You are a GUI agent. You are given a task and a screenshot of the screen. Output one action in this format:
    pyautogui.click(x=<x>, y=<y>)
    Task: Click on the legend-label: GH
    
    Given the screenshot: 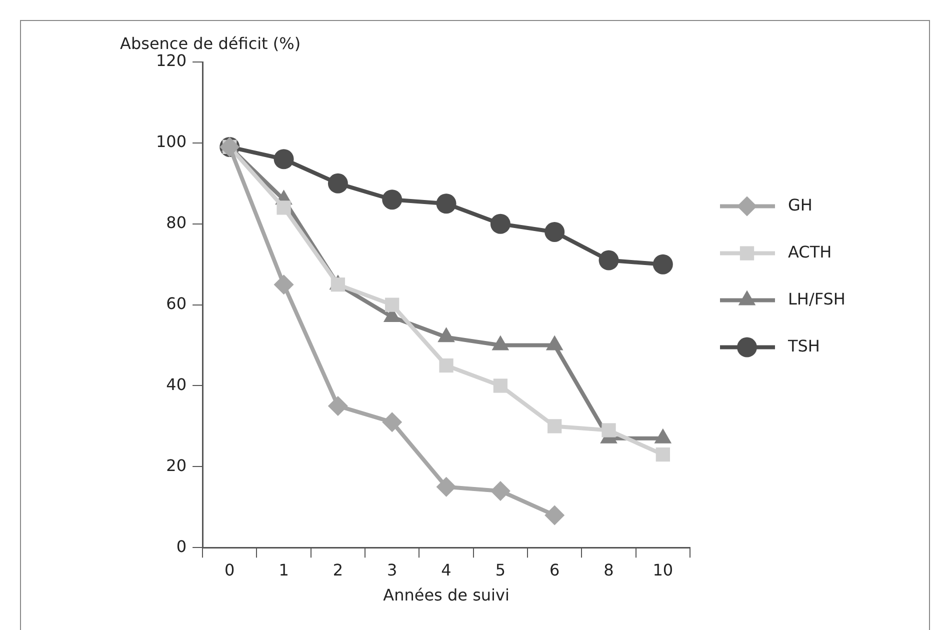 What is the action you would take?
    pyautogui.click(x=800, y=204)
    